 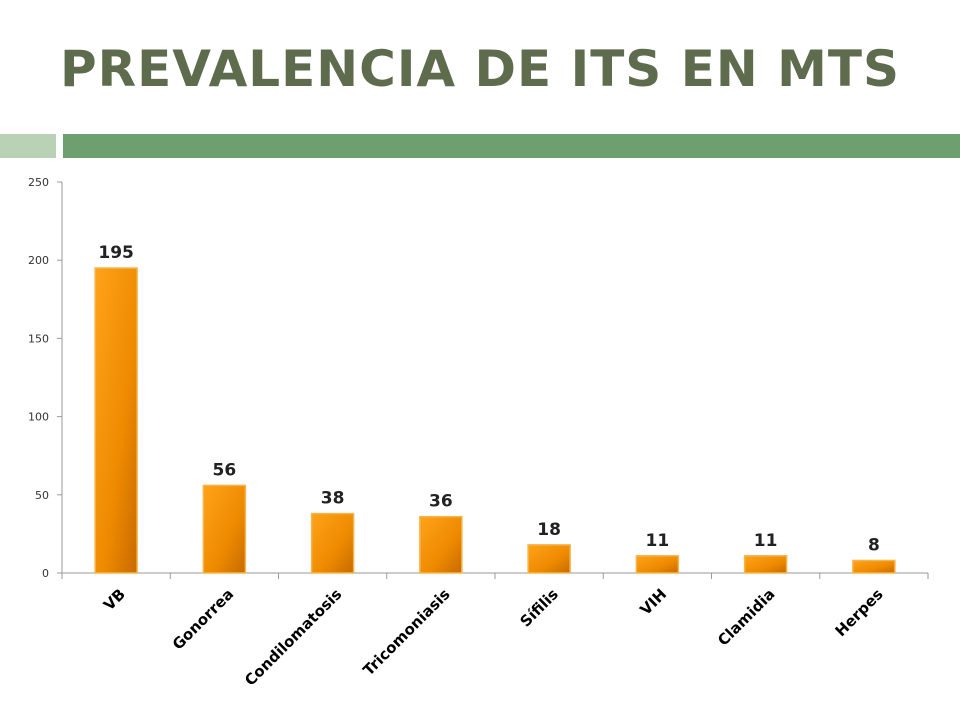 I want to click on category-label: Tricomoniasis, so click(x=407, y=632).